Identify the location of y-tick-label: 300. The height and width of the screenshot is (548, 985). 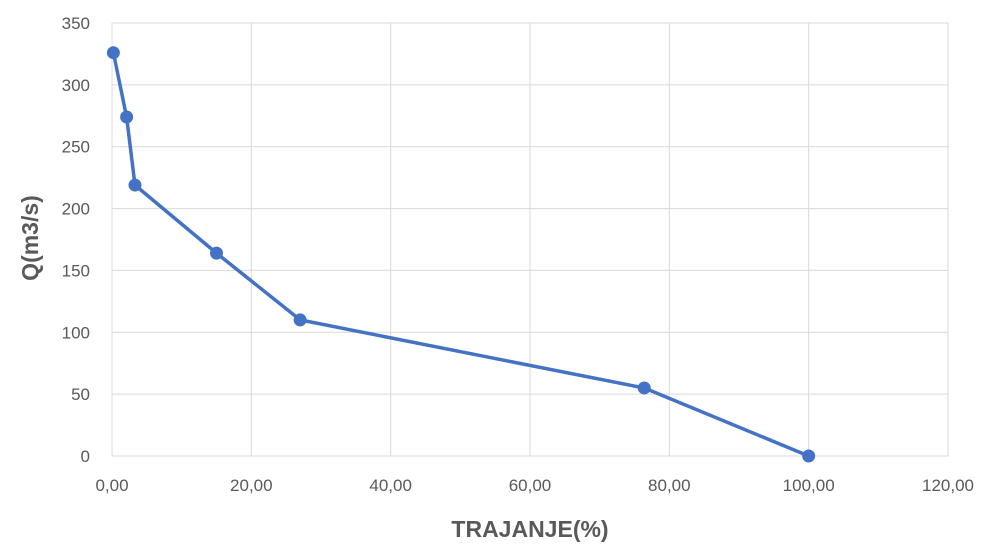
(76, 85).